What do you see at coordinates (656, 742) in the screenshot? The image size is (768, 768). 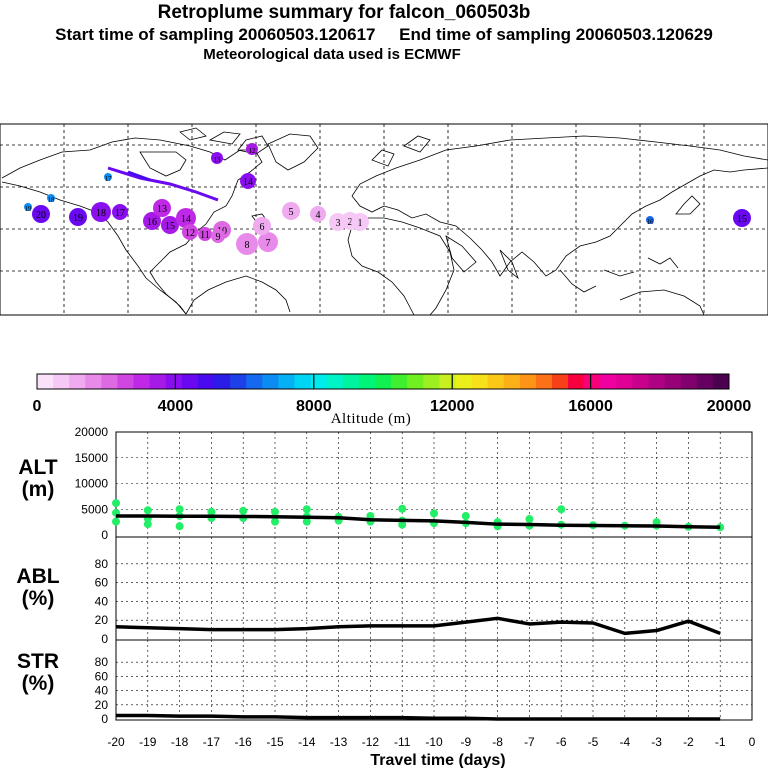 I see `xtick-17: -3` at bounding box center [656, 742].